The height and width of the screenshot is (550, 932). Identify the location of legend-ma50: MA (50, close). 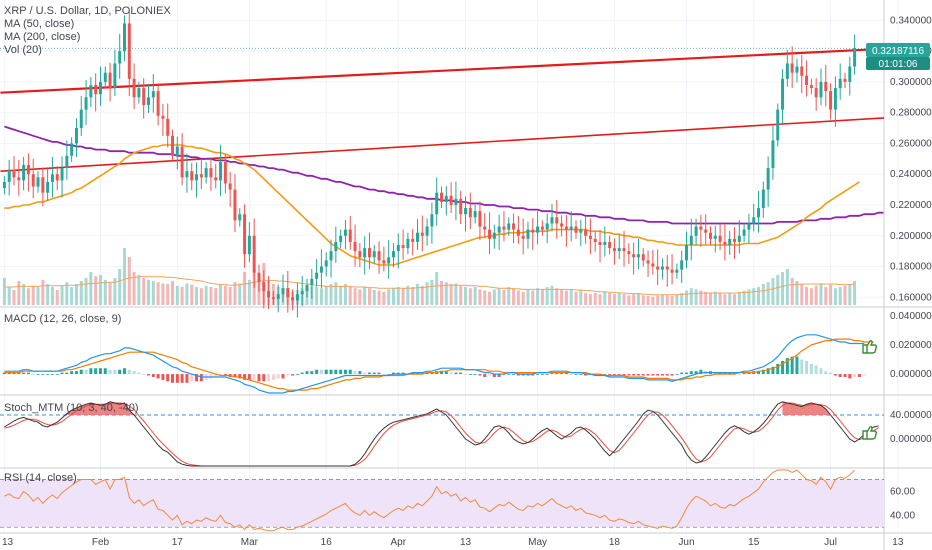
(39, 24).